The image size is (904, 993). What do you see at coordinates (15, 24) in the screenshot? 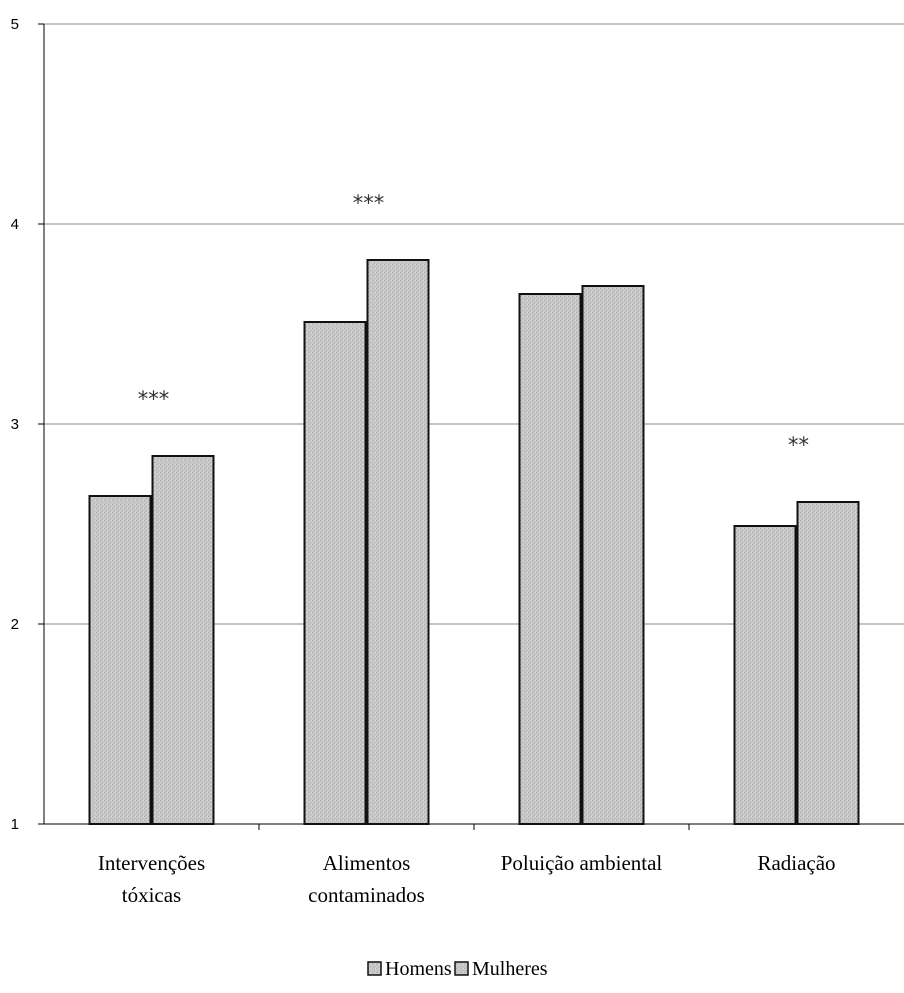
I see `y-tick-label-5: 5` at bounding box center [15, 24].